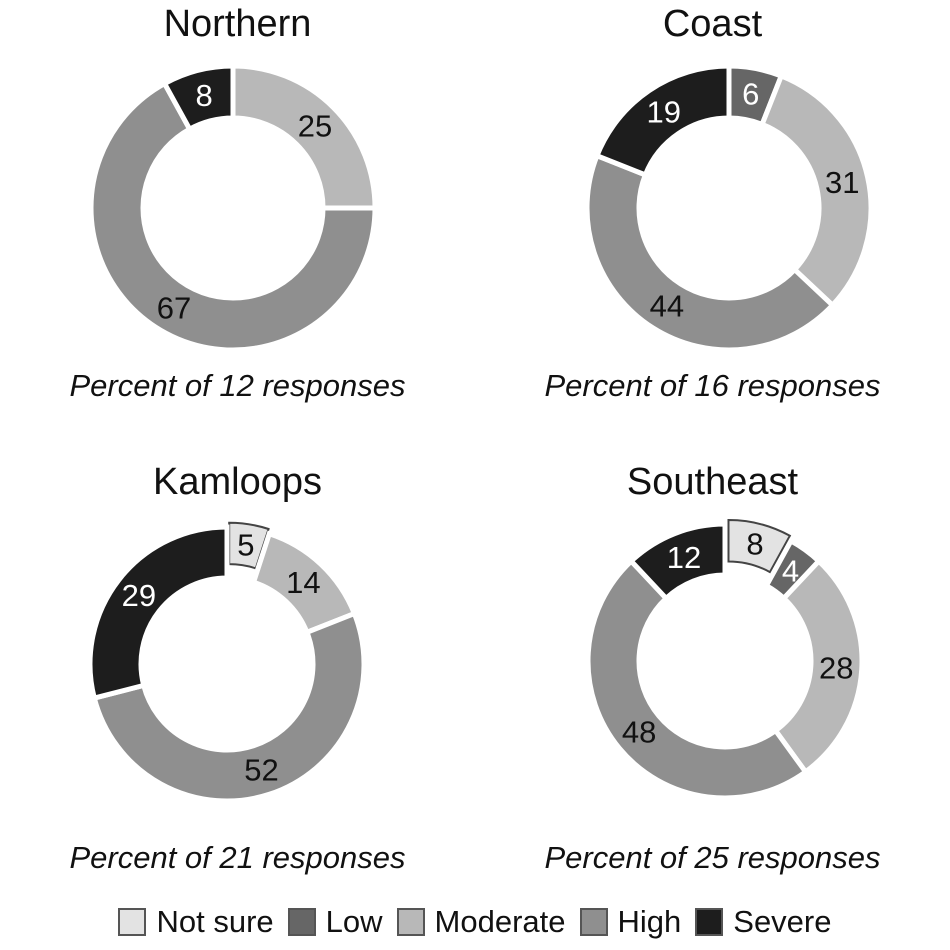  I want to click on legend-item-not-sure: Not sure, so click(196, 922).